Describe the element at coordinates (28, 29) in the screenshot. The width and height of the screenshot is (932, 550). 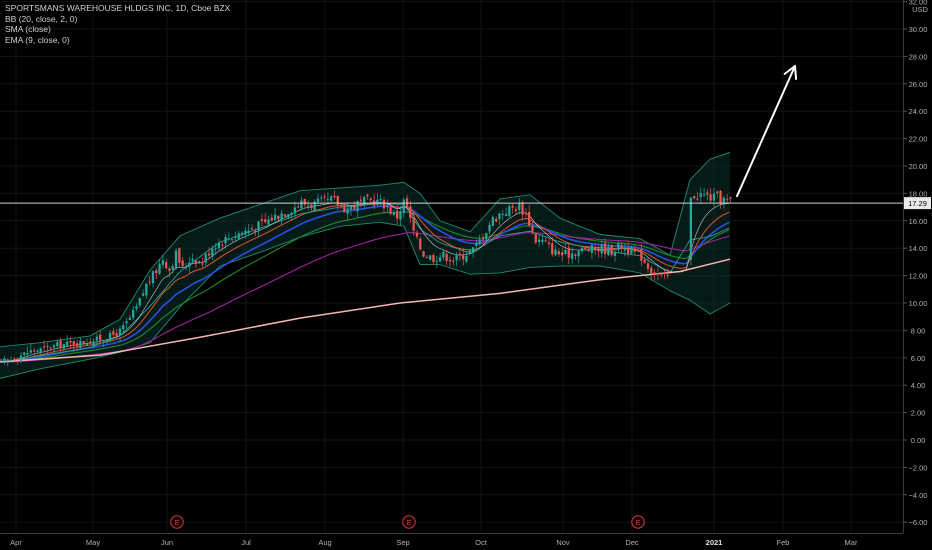
I see `legend-sma: SMA (close)` at that location.